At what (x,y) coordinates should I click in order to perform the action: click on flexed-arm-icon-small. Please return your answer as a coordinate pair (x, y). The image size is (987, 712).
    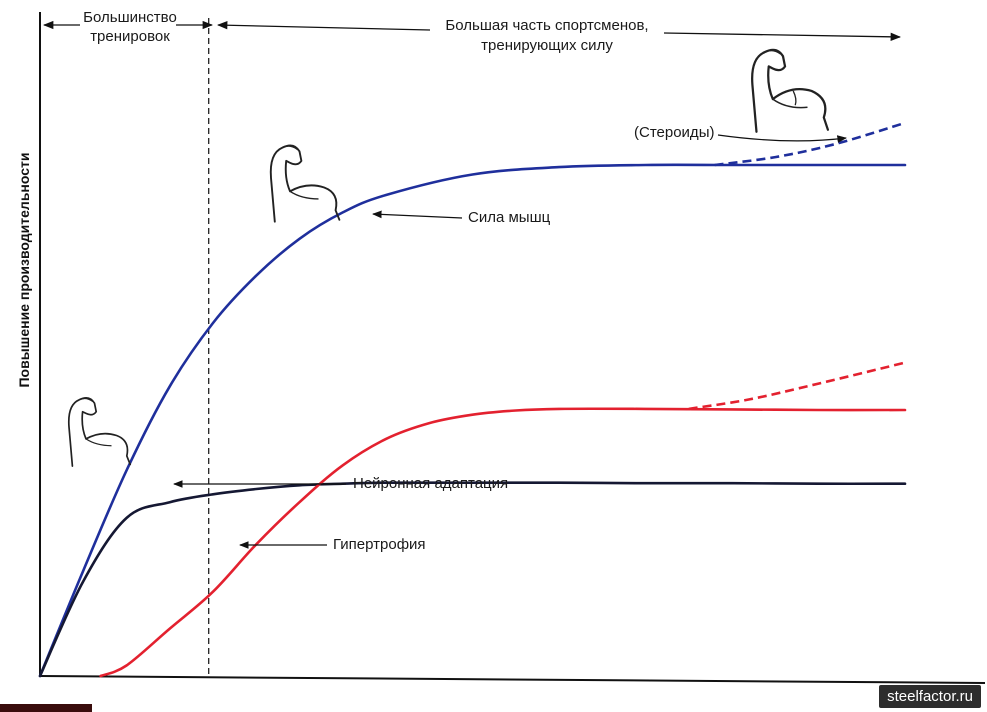
    Looking at the image, I should click on (99, 432).